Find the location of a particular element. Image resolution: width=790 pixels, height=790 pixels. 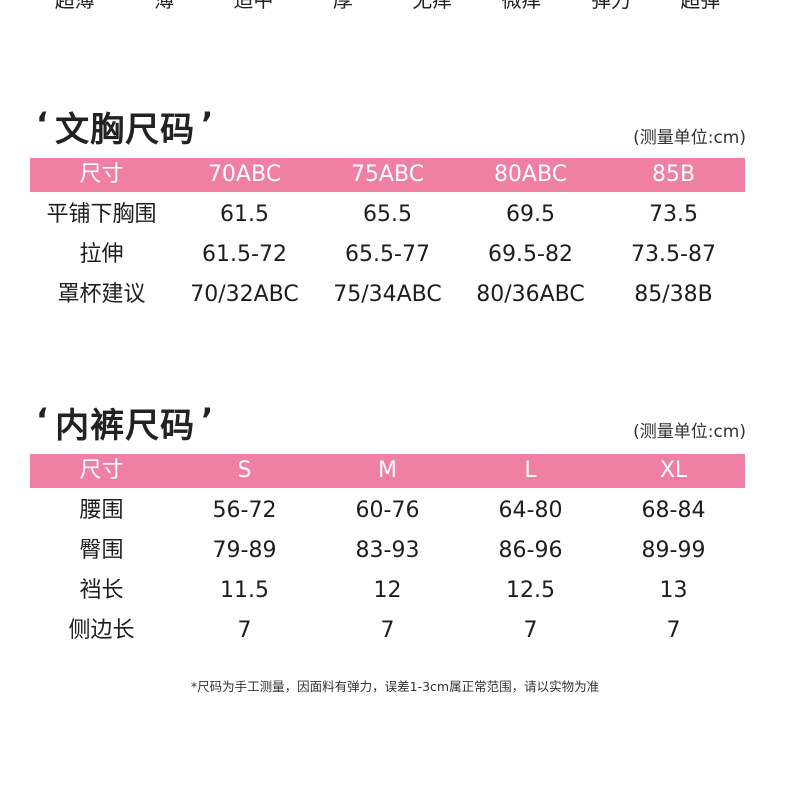

table-row: 裆长 11.5 12 12.5 13 is located at coordinates (387, 591).